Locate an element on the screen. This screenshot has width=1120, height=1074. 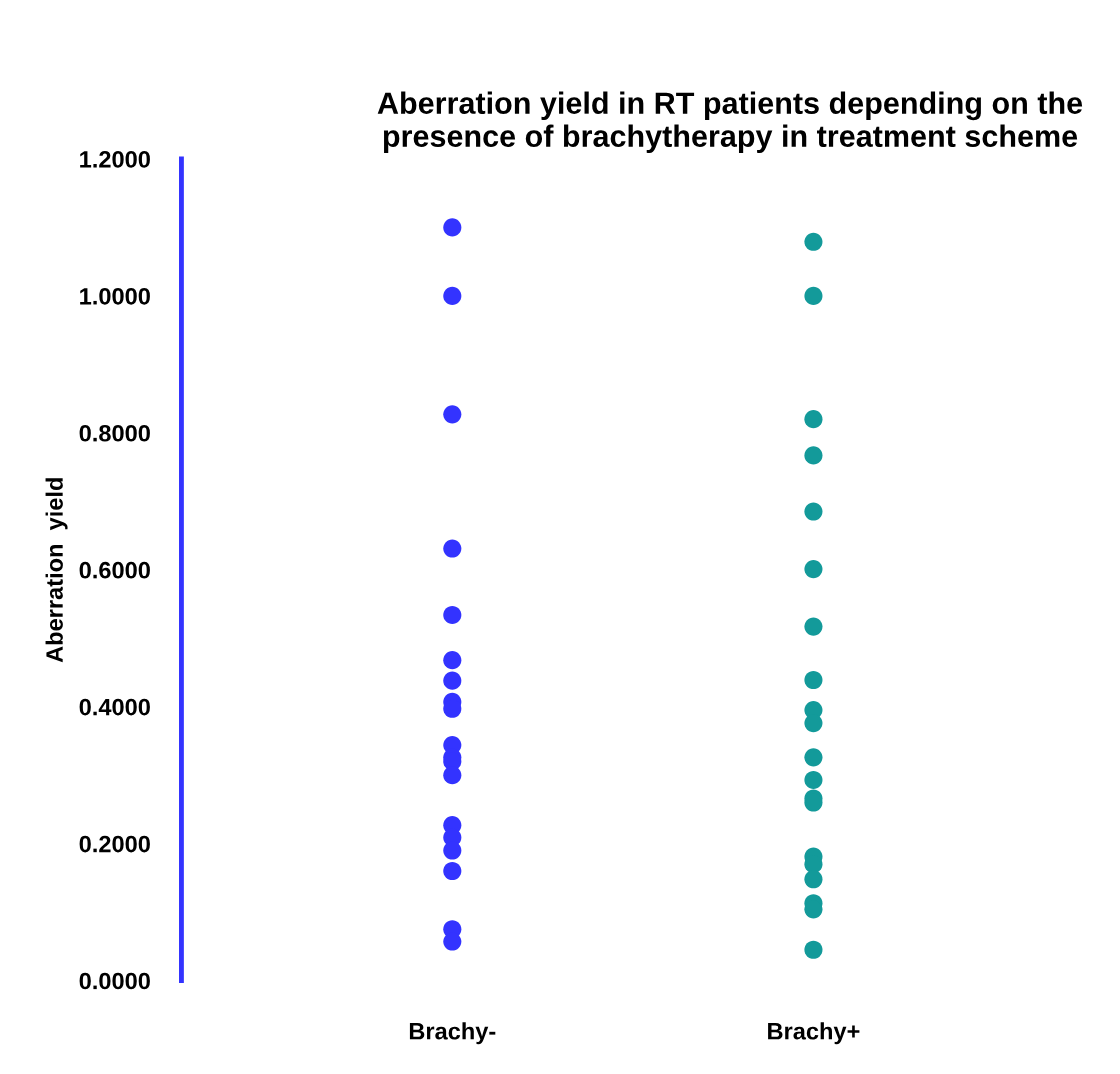
y-tick-label: 0.8000 is located at coordinates (114, 433).